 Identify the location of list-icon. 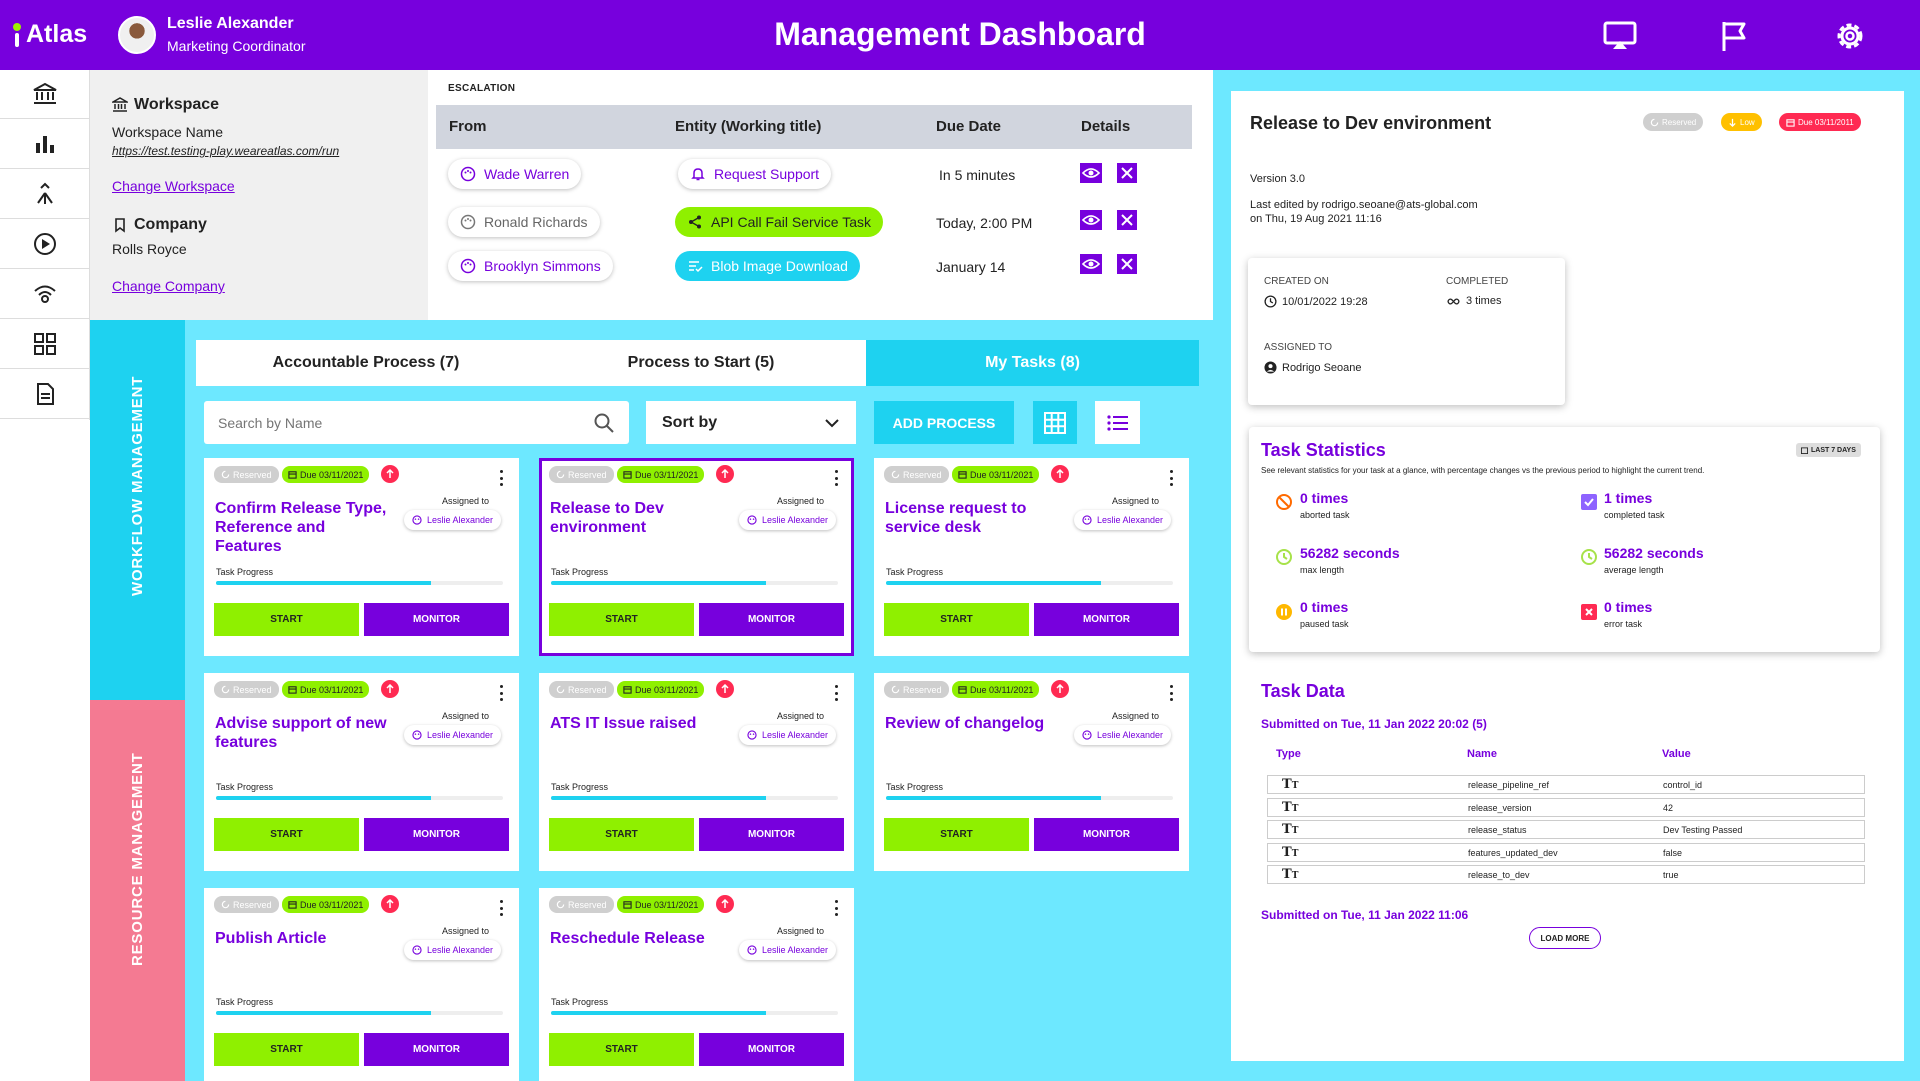
(1117, 422).